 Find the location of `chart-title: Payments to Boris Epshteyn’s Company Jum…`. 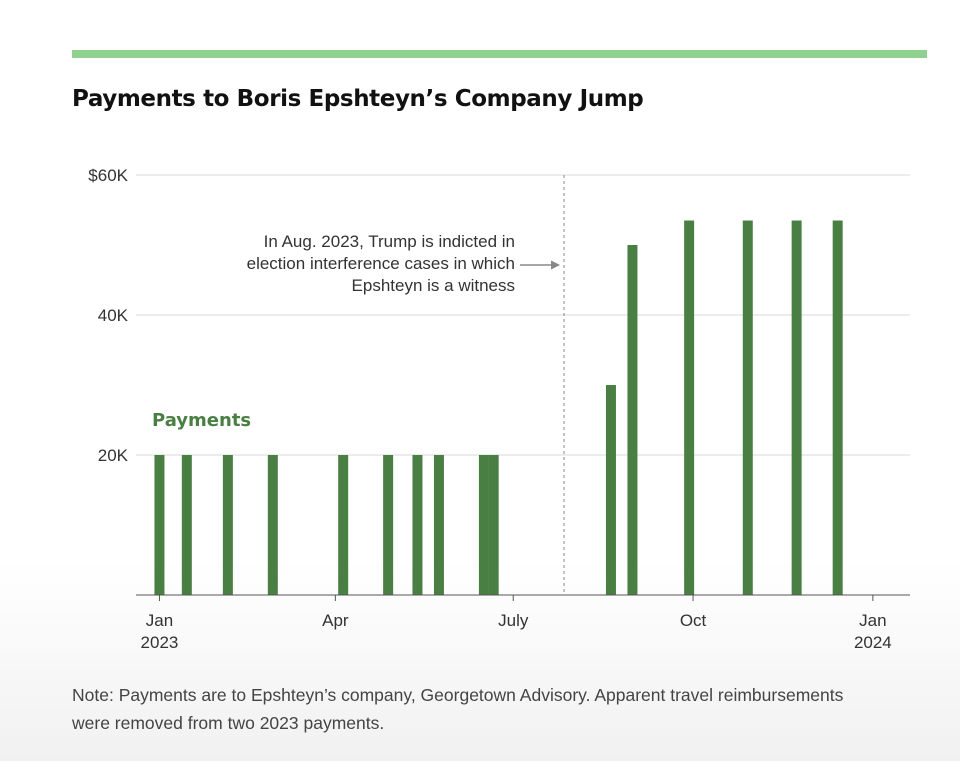

chart-title: Payments to Boris Epshteyn’s Company Jum… is located at coordinates (358, 99).